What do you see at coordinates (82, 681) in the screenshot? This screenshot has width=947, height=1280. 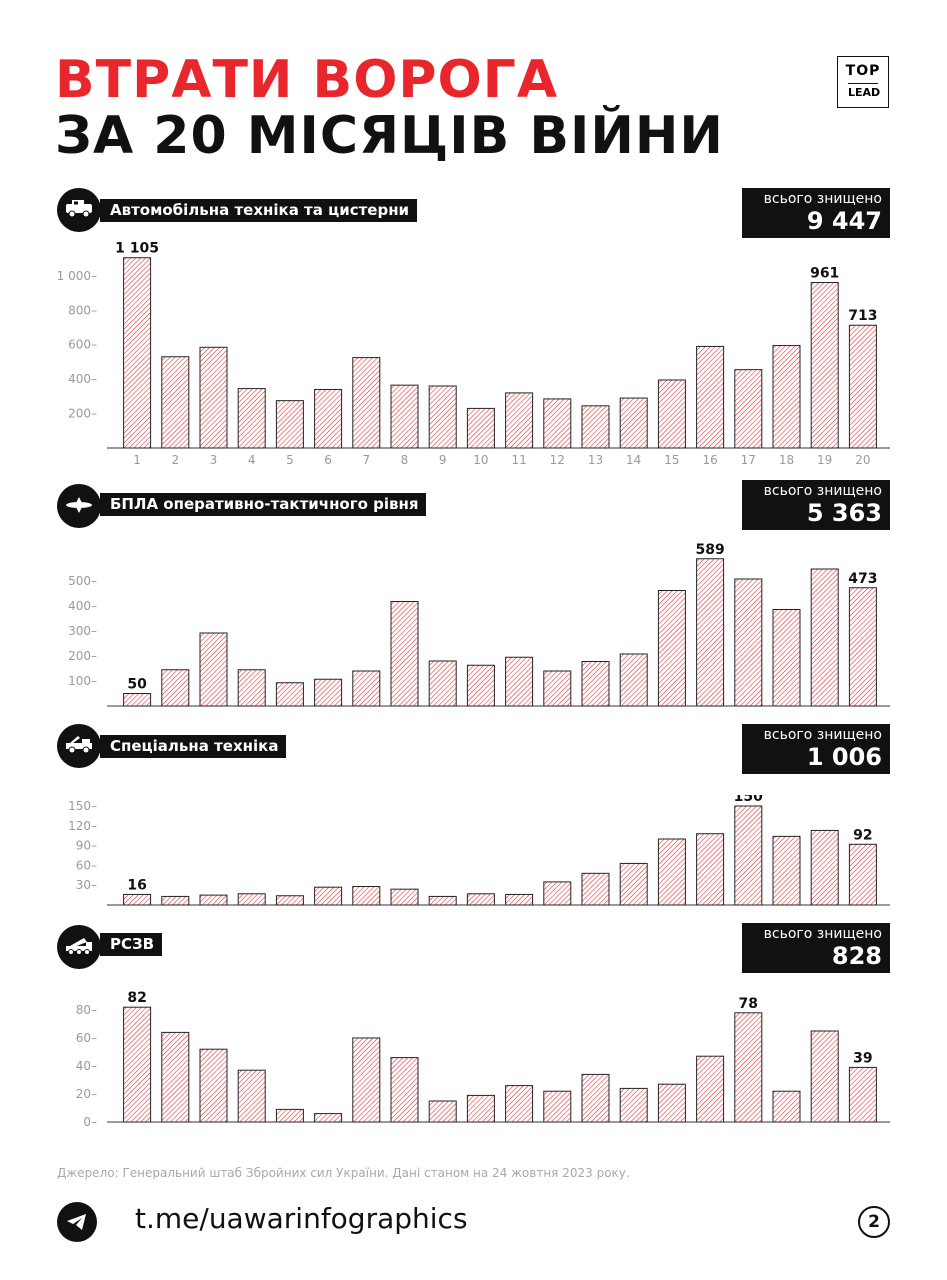 I see `y-tick-label: 100–` at bounding box center [82, 681].